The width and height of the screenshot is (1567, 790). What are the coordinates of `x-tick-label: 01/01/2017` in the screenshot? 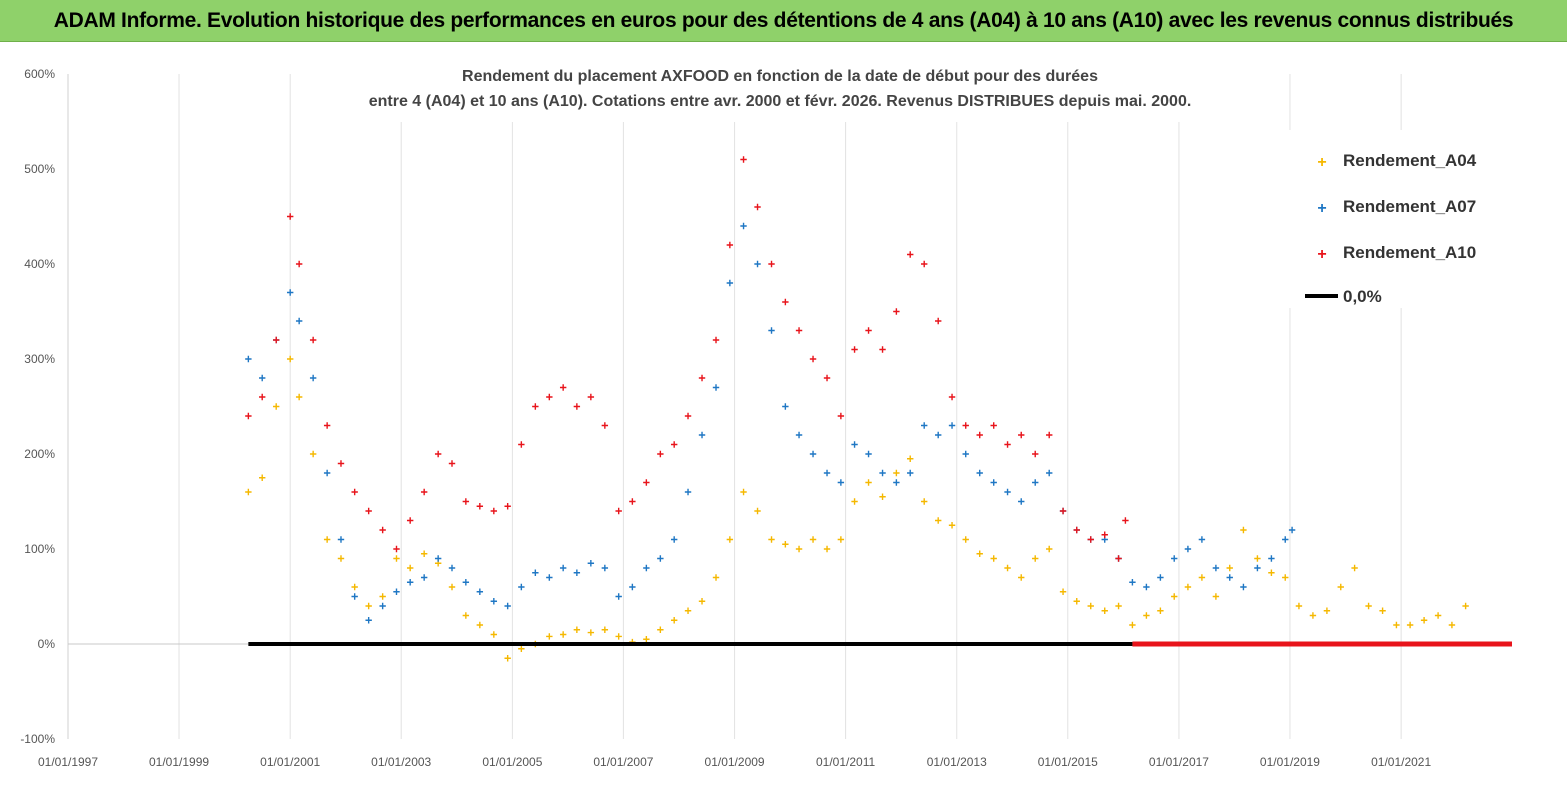 It's located at (1179, 762).